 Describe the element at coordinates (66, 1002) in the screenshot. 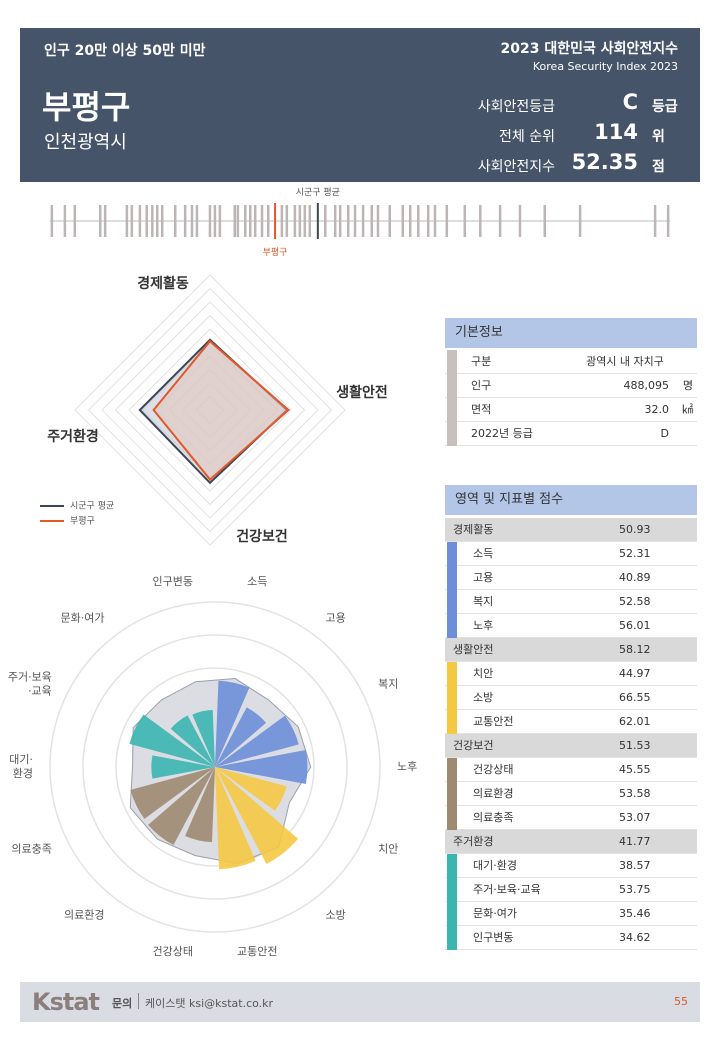

I see `logo: Kstat` at that location.